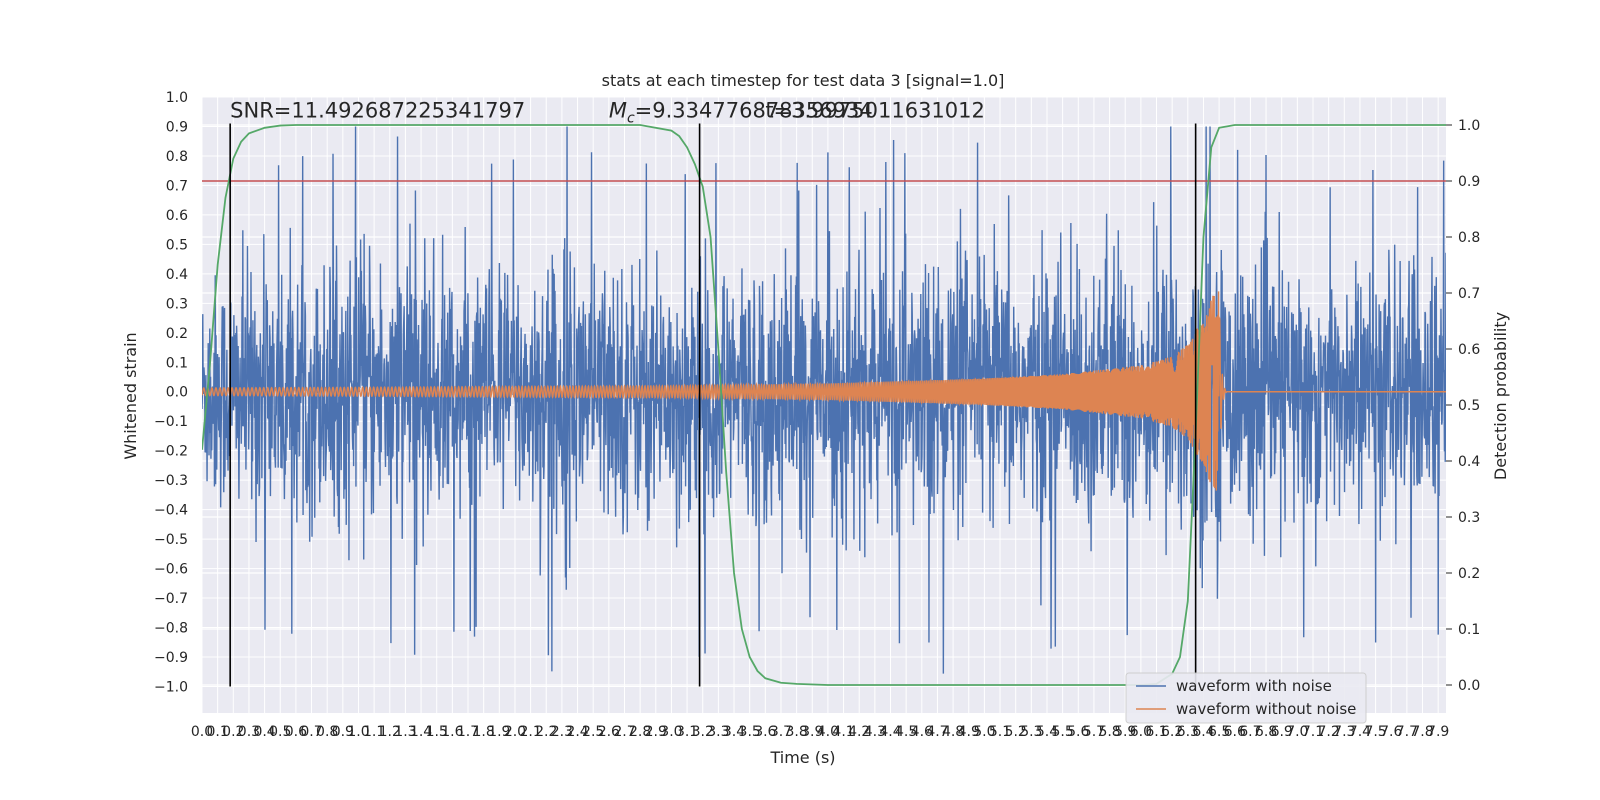 Image resolution: width=1600 pixels, height=800 pixels. I want to click on x-tick-label: 0.4, so click(264, 732).